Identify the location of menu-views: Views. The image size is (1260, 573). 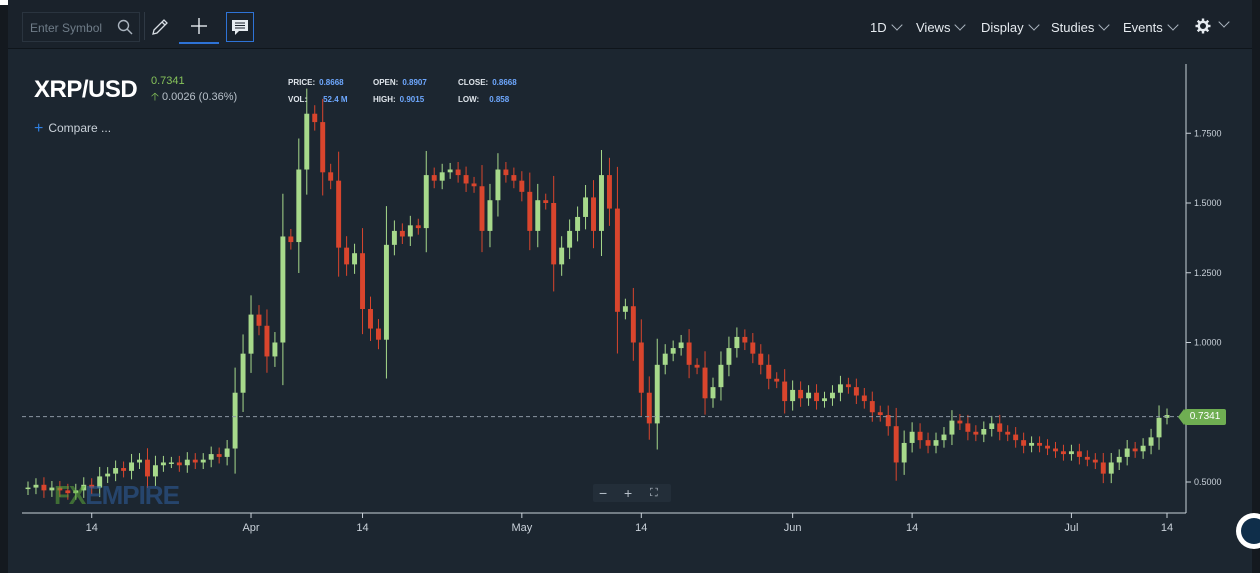
(941, 27).